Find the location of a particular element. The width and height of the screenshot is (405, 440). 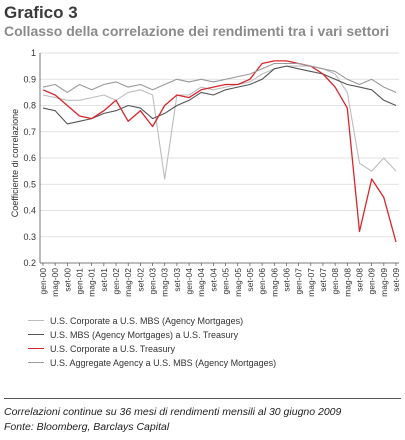

y-tick-label: 0.4 is located at coordinates (29, 211).